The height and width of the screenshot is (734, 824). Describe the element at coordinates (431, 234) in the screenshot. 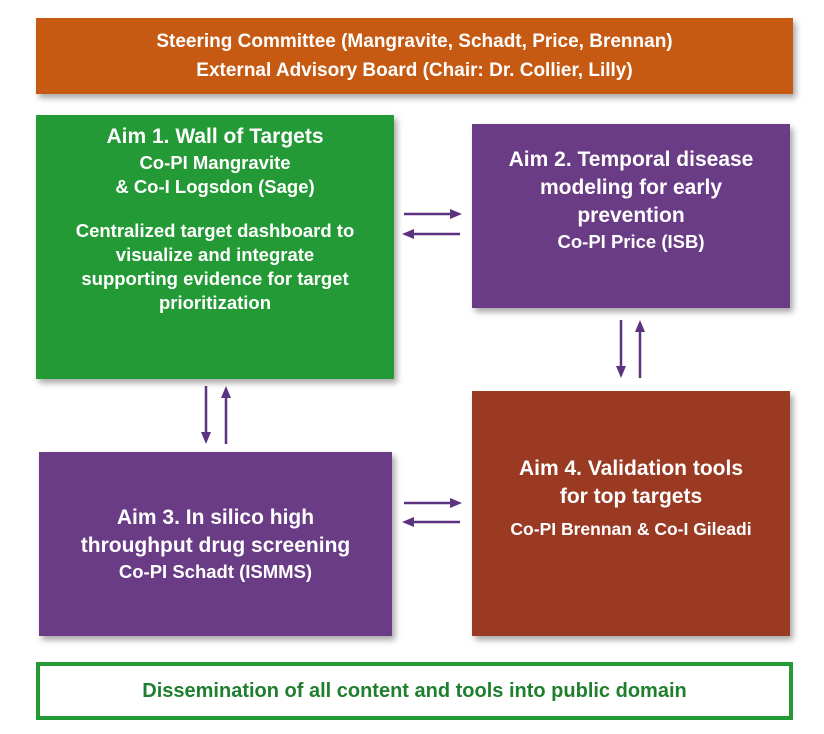

I see `arrow-aim2-to-aim1` at that location.